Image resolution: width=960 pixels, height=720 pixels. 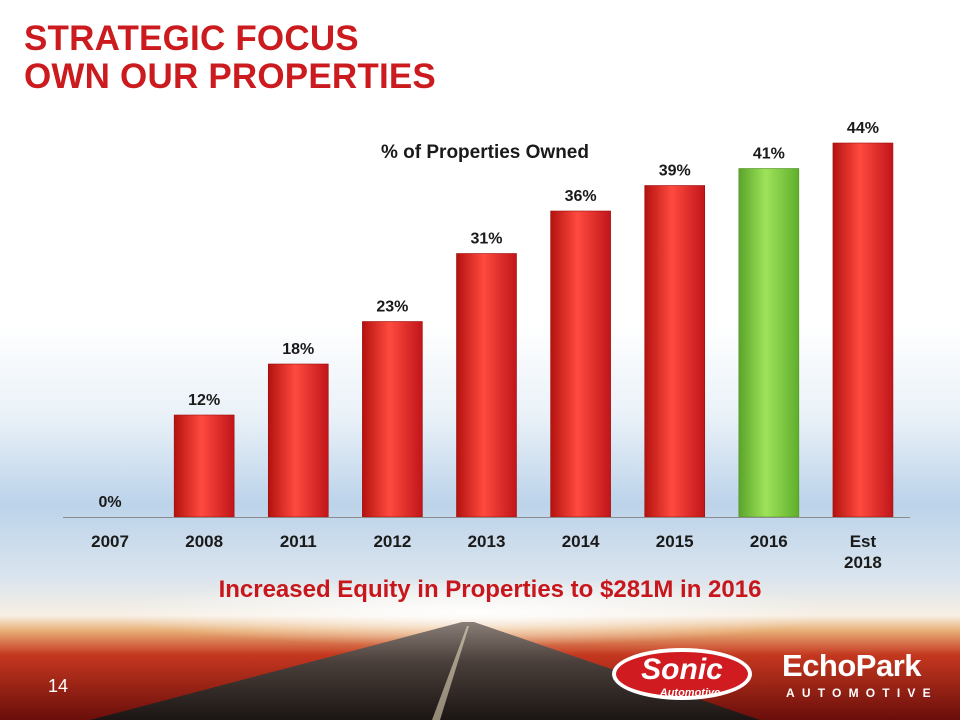 What do you see at coordinates (581, 541) in the screenshot?
I see `category-label-2014: 2014` at bounding box center [581, 541].